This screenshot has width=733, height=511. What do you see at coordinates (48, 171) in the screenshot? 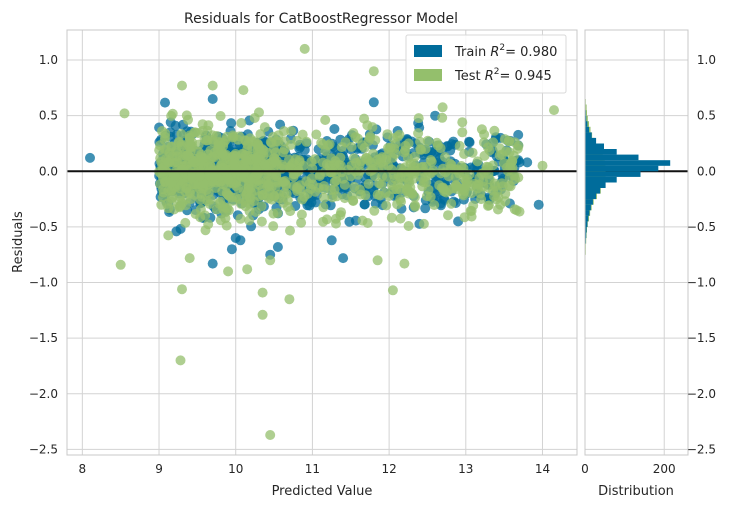
I see `y-tick-label: 0.0` at bounding box center [48, 171].